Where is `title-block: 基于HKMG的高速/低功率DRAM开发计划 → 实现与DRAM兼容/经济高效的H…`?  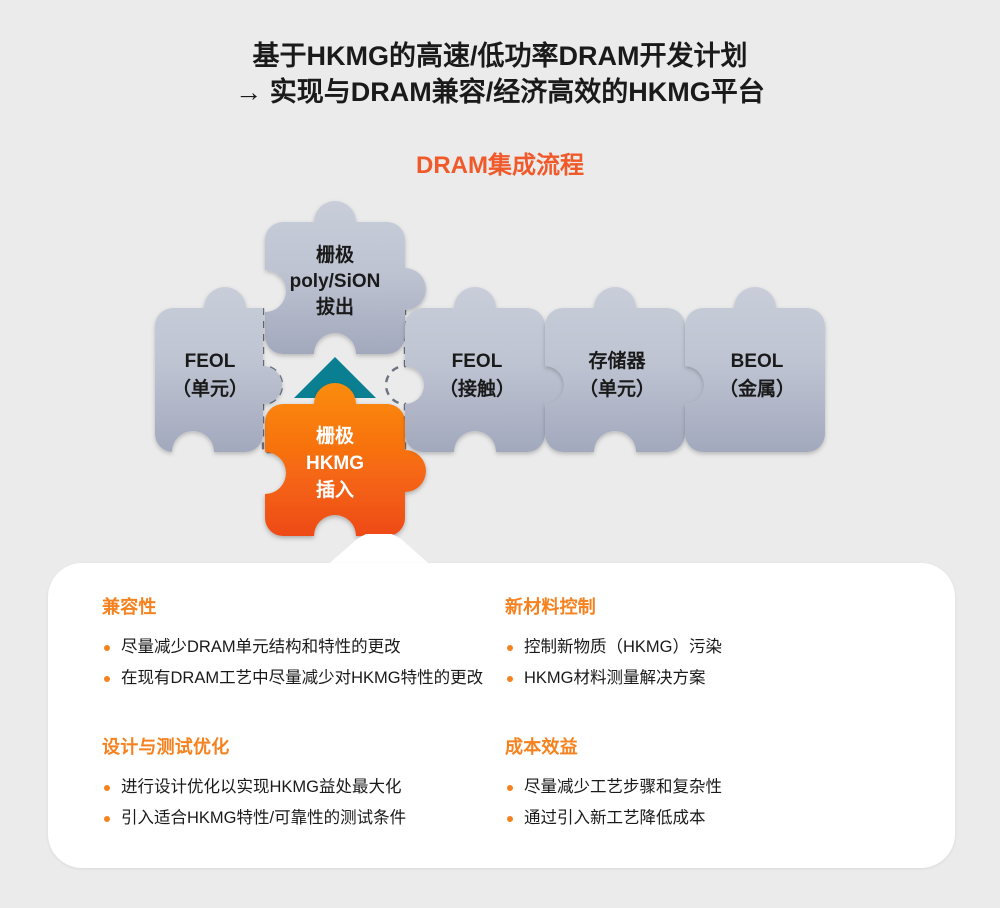 title-block: 基于HKMG的高速/低功率DRAM开发计划 → 实现与DRAM兼容/经济高效的H… is located at coordinates (500, 74).